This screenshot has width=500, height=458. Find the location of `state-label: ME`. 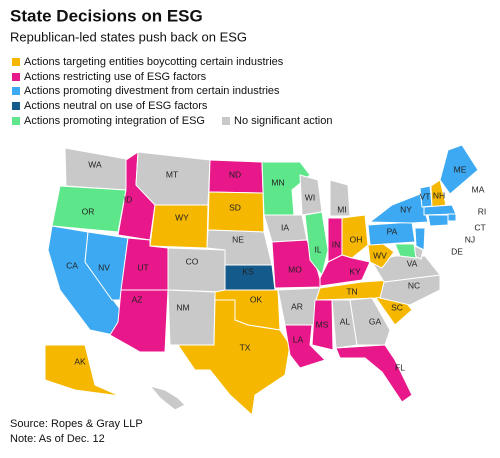

state-label: ME is located at coordinates (460, 169).